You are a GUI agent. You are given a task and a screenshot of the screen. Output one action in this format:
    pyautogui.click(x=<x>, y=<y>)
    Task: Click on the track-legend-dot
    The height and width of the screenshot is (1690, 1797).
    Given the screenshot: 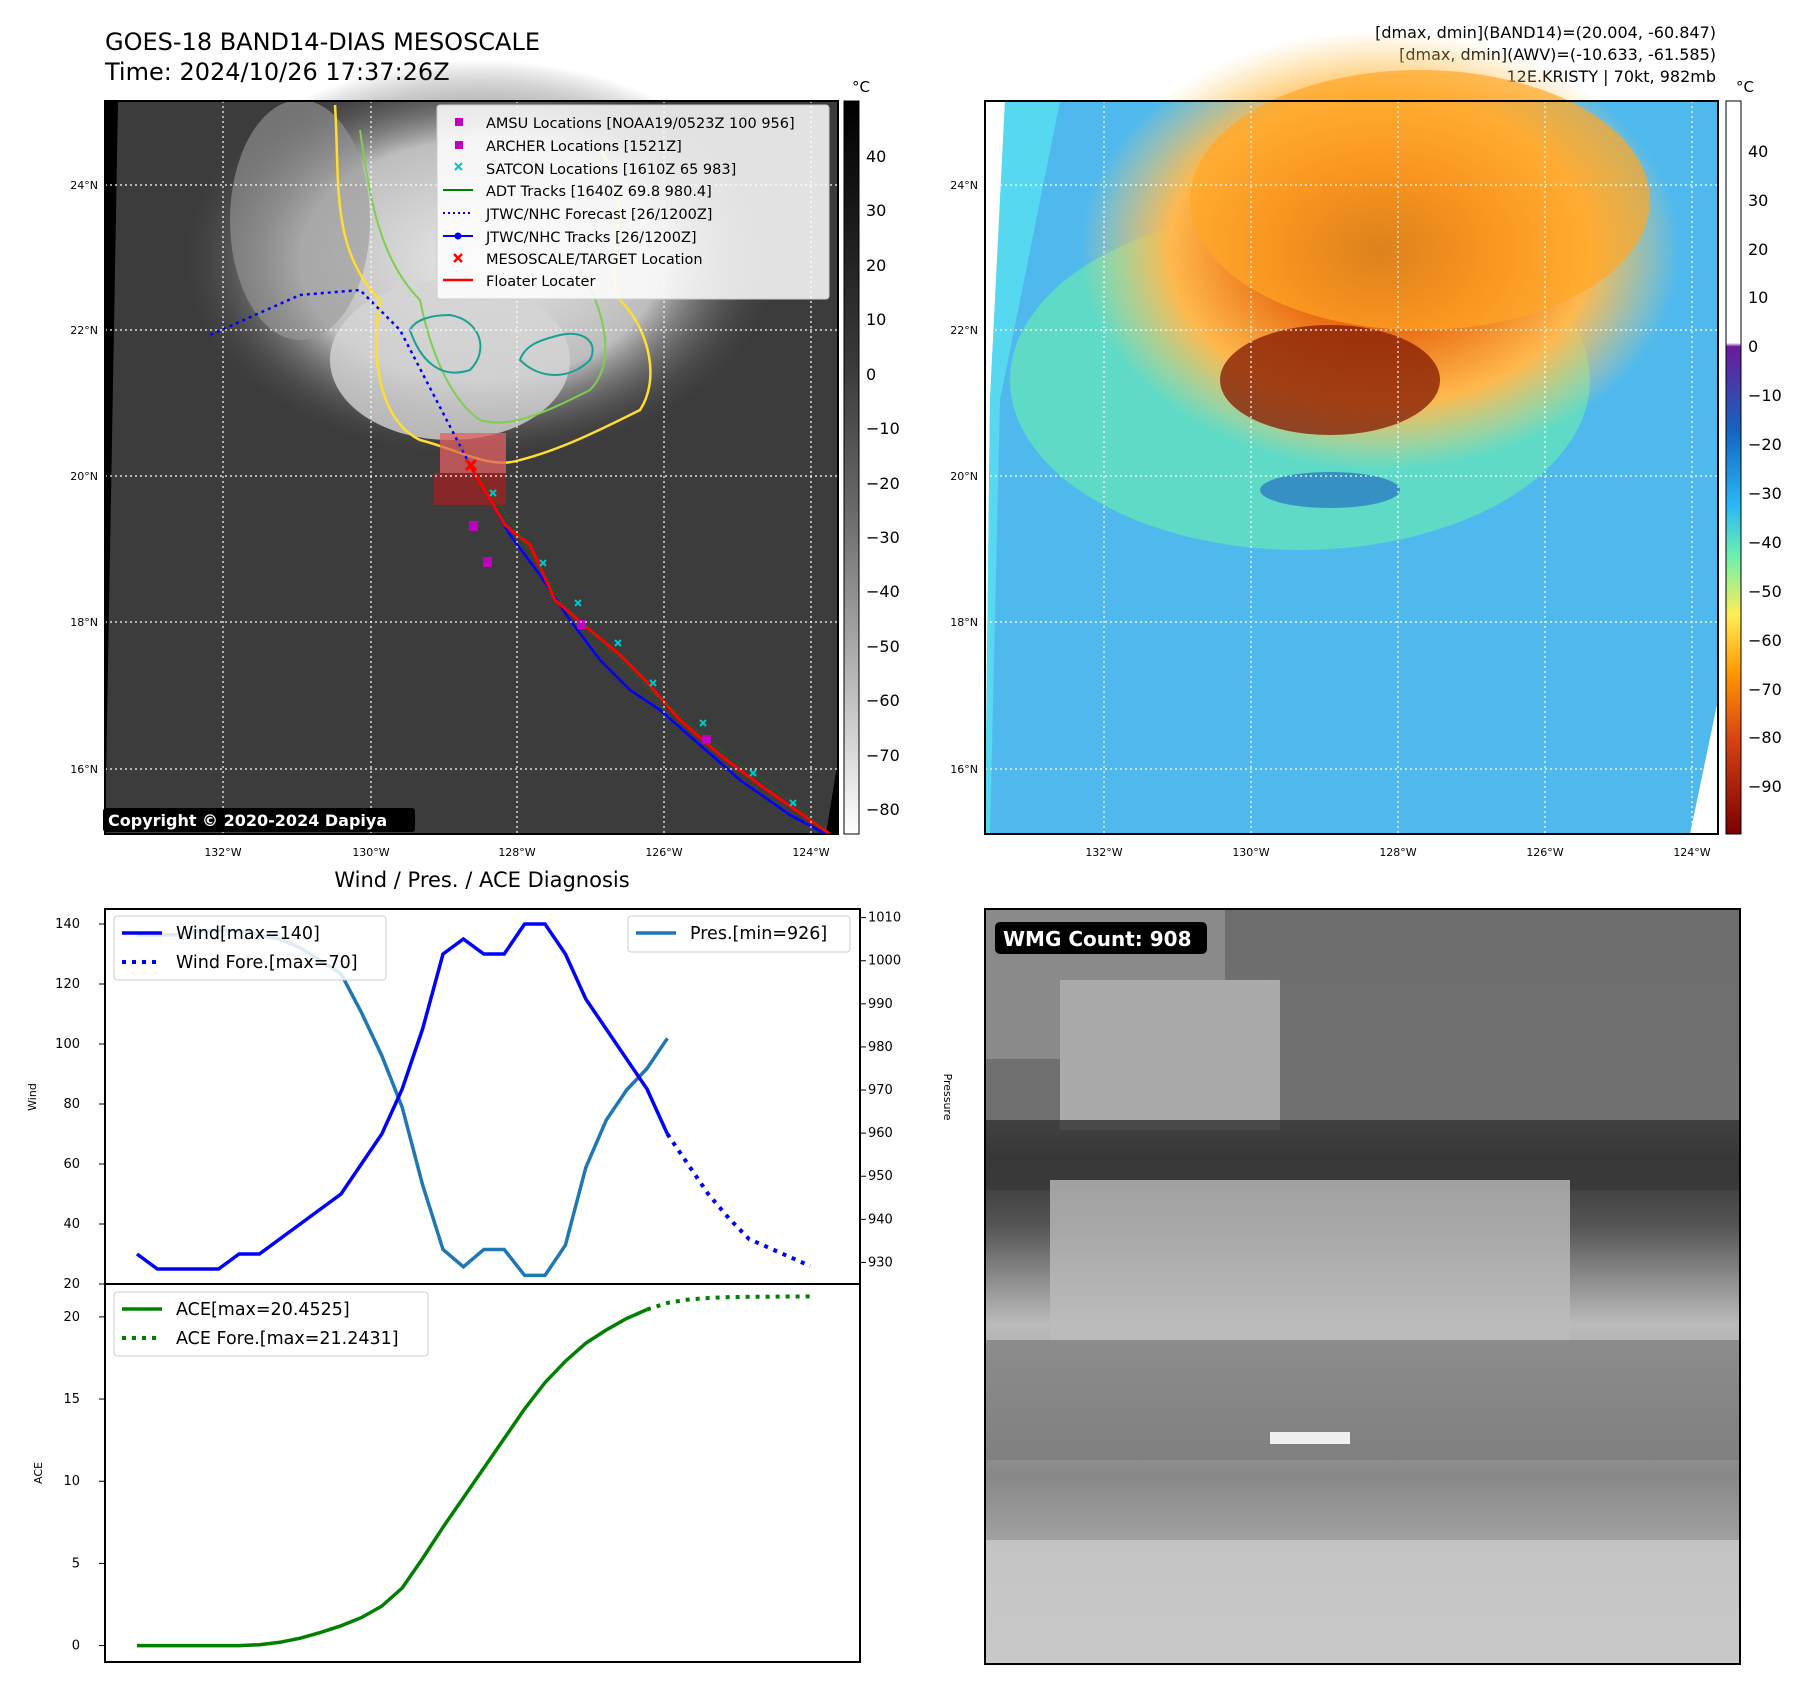 What is the action you would take?
    pyautogui.click(x=458, y=236)
    